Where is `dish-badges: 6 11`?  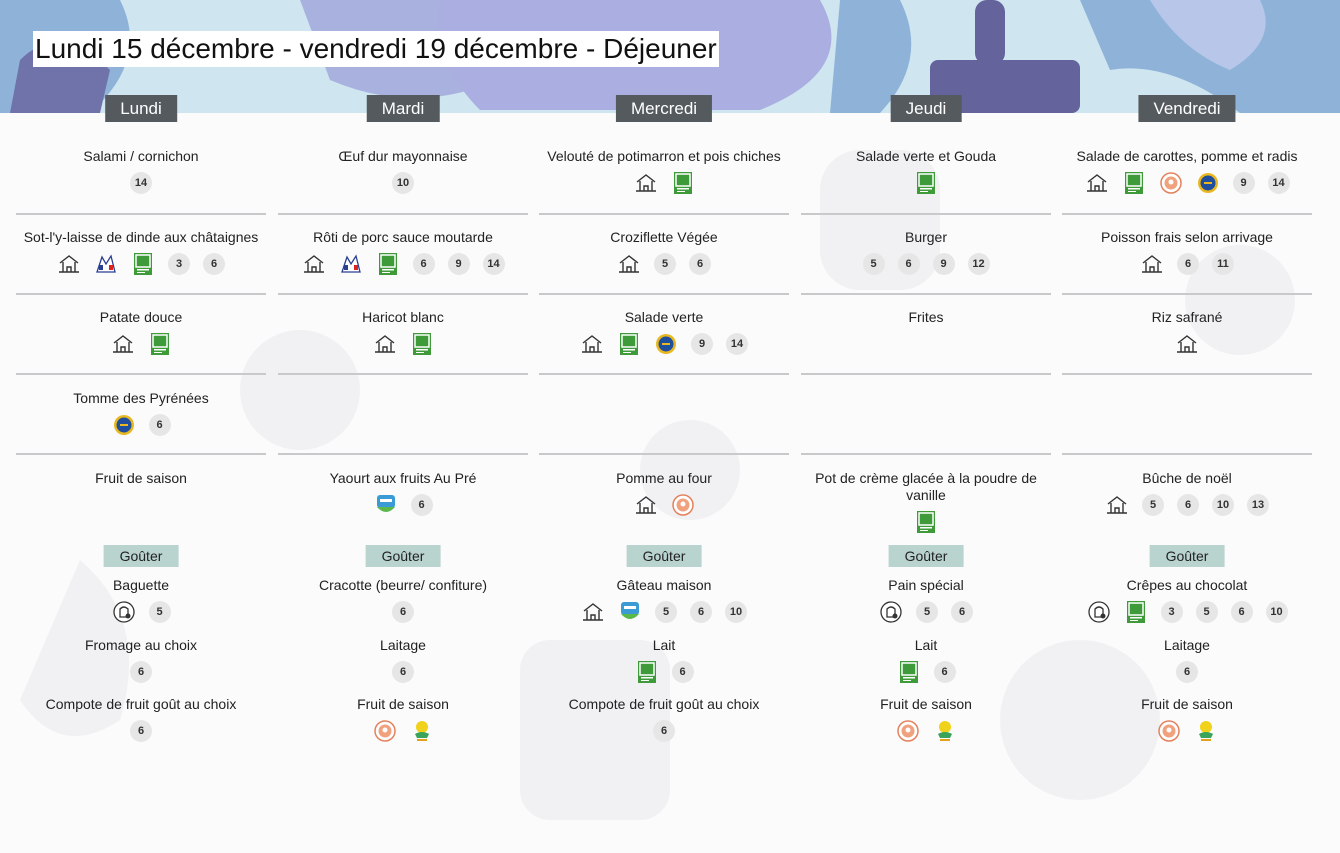
dish-badges: 6 11 is located at coordinates (1187, 264).